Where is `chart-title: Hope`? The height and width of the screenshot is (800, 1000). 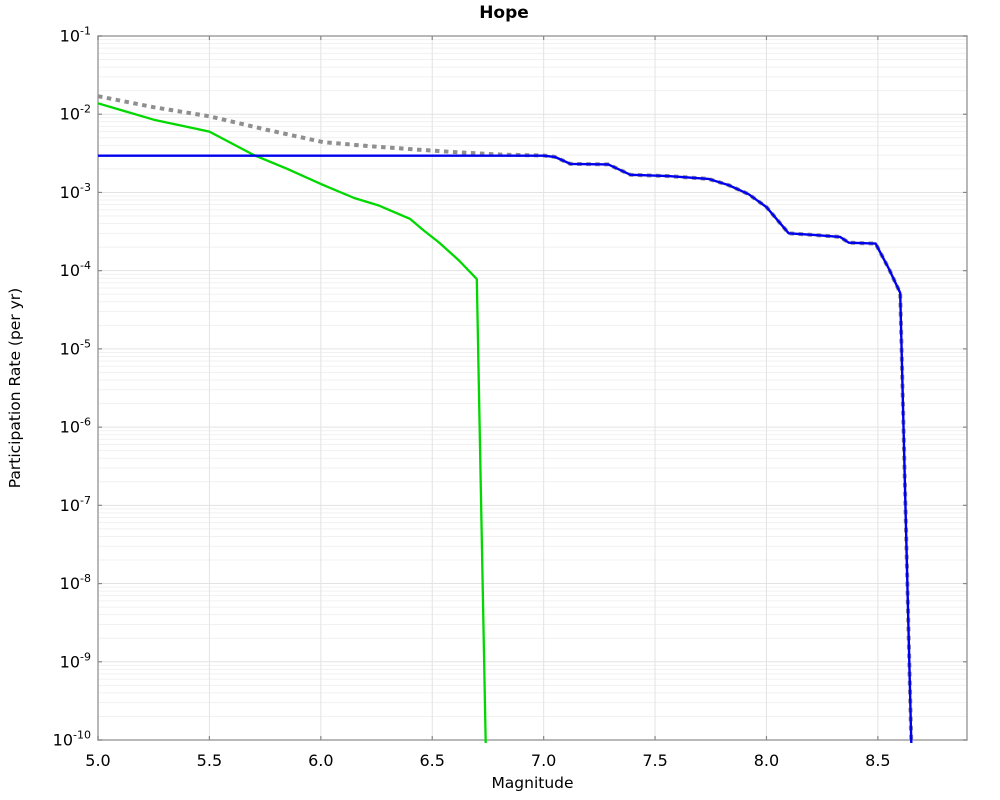
chart-title: Hope is located at coordinates (504, 13).